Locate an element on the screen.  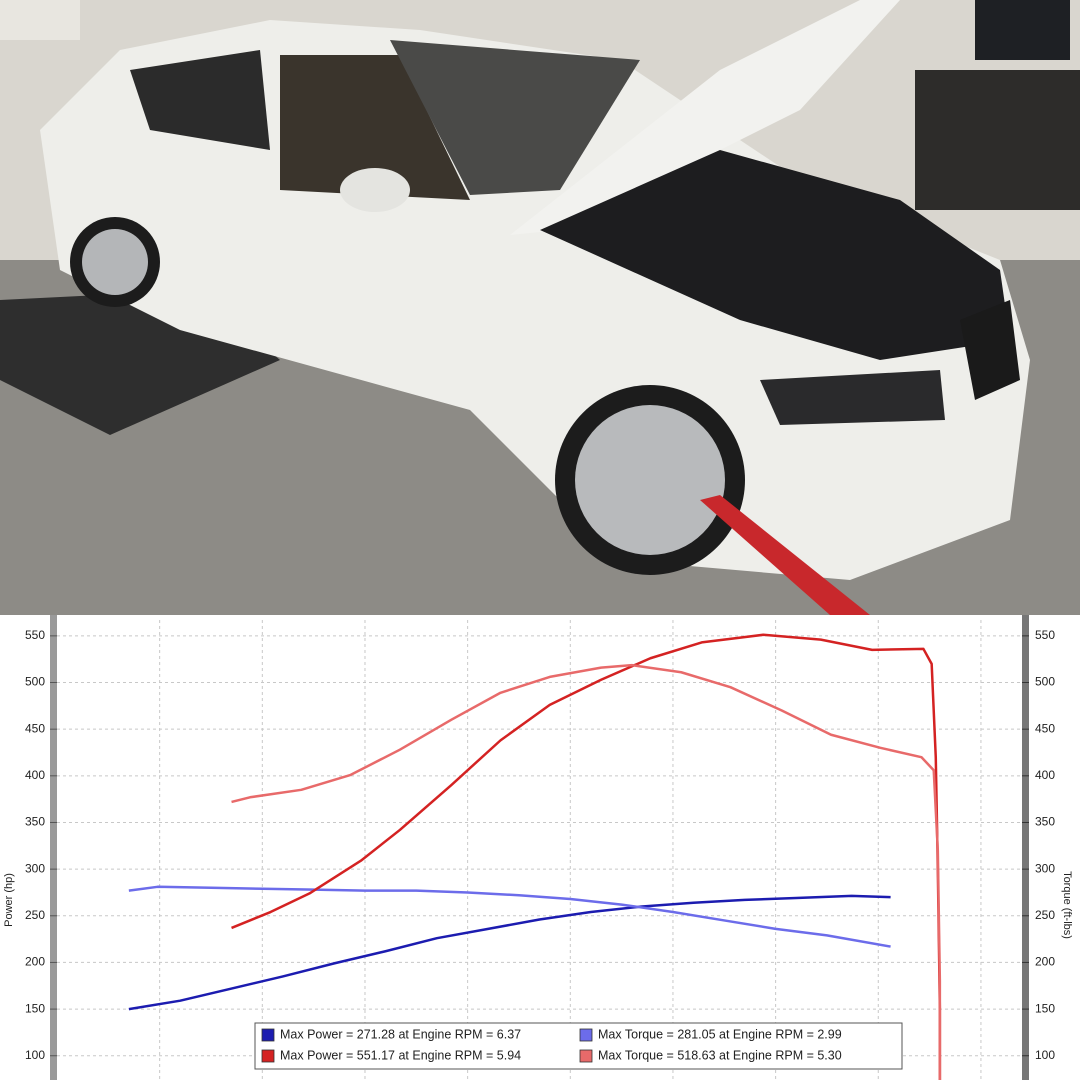
y2-tick-label: 350 is located at coordinates (1045, 822).